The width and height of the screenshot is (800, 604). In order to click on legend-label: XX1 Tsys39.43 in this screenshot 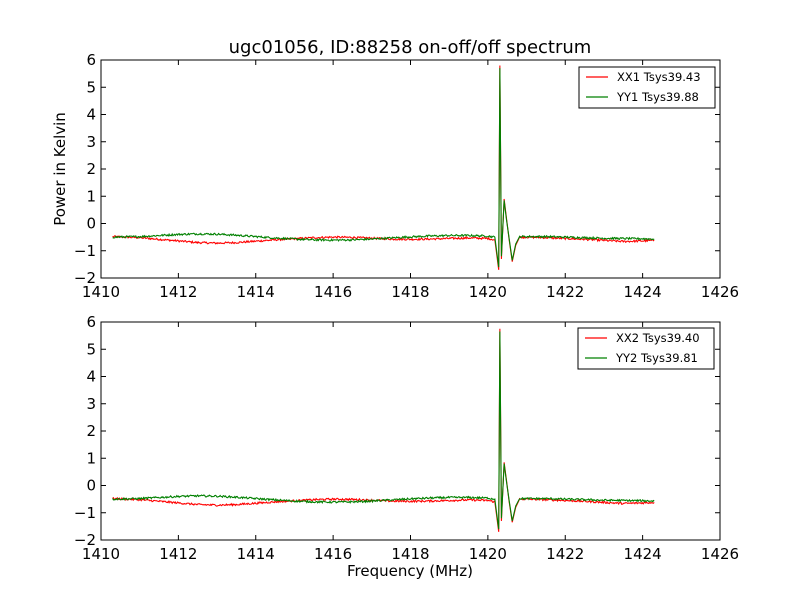, I will do `click(659, 77)`.